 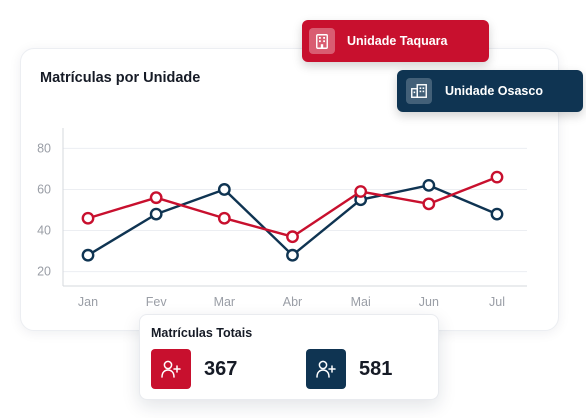 What do you see at coordinates (44, 231) in the screenshot?
I see `y-tick-label: 40` at bounding box center [44, 231].